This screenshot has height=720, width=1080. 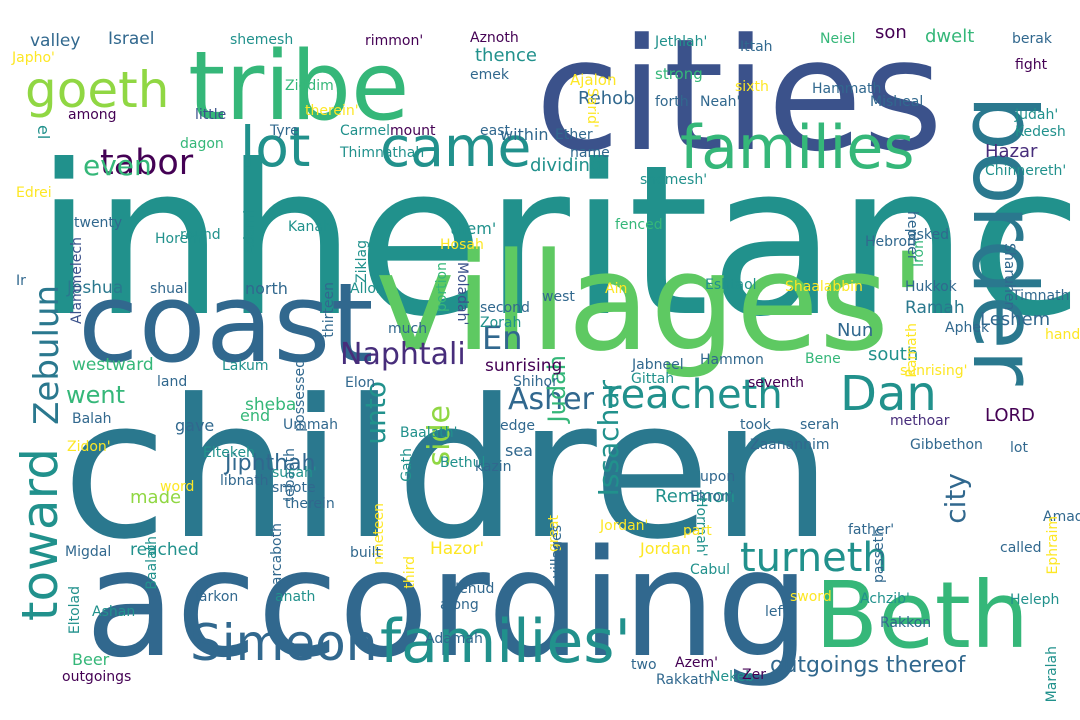 What do you see at coordinates (226, 323) in the screenshot?
I see `cloud-word: coast` at bounding box center [226, 323].